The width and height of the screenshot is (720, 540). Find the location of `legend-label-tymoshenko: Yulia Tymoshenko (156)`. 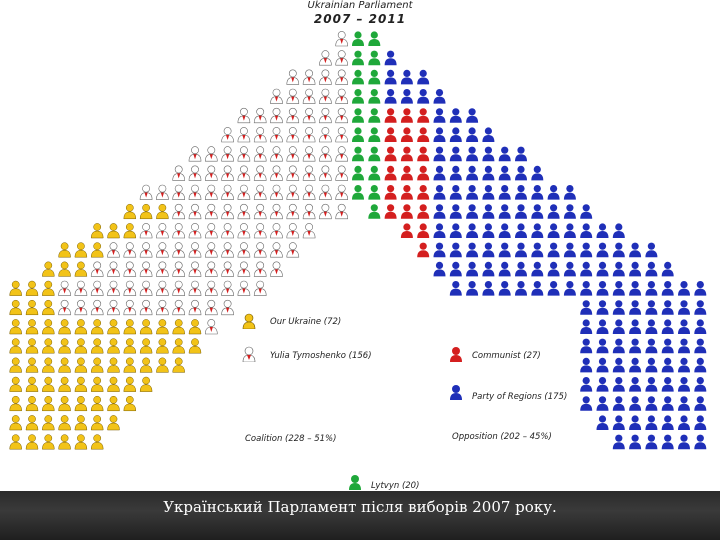

legend-label-tymoshenko: Yulia Tymoshenko (156) is located at coordinates (321, 356).